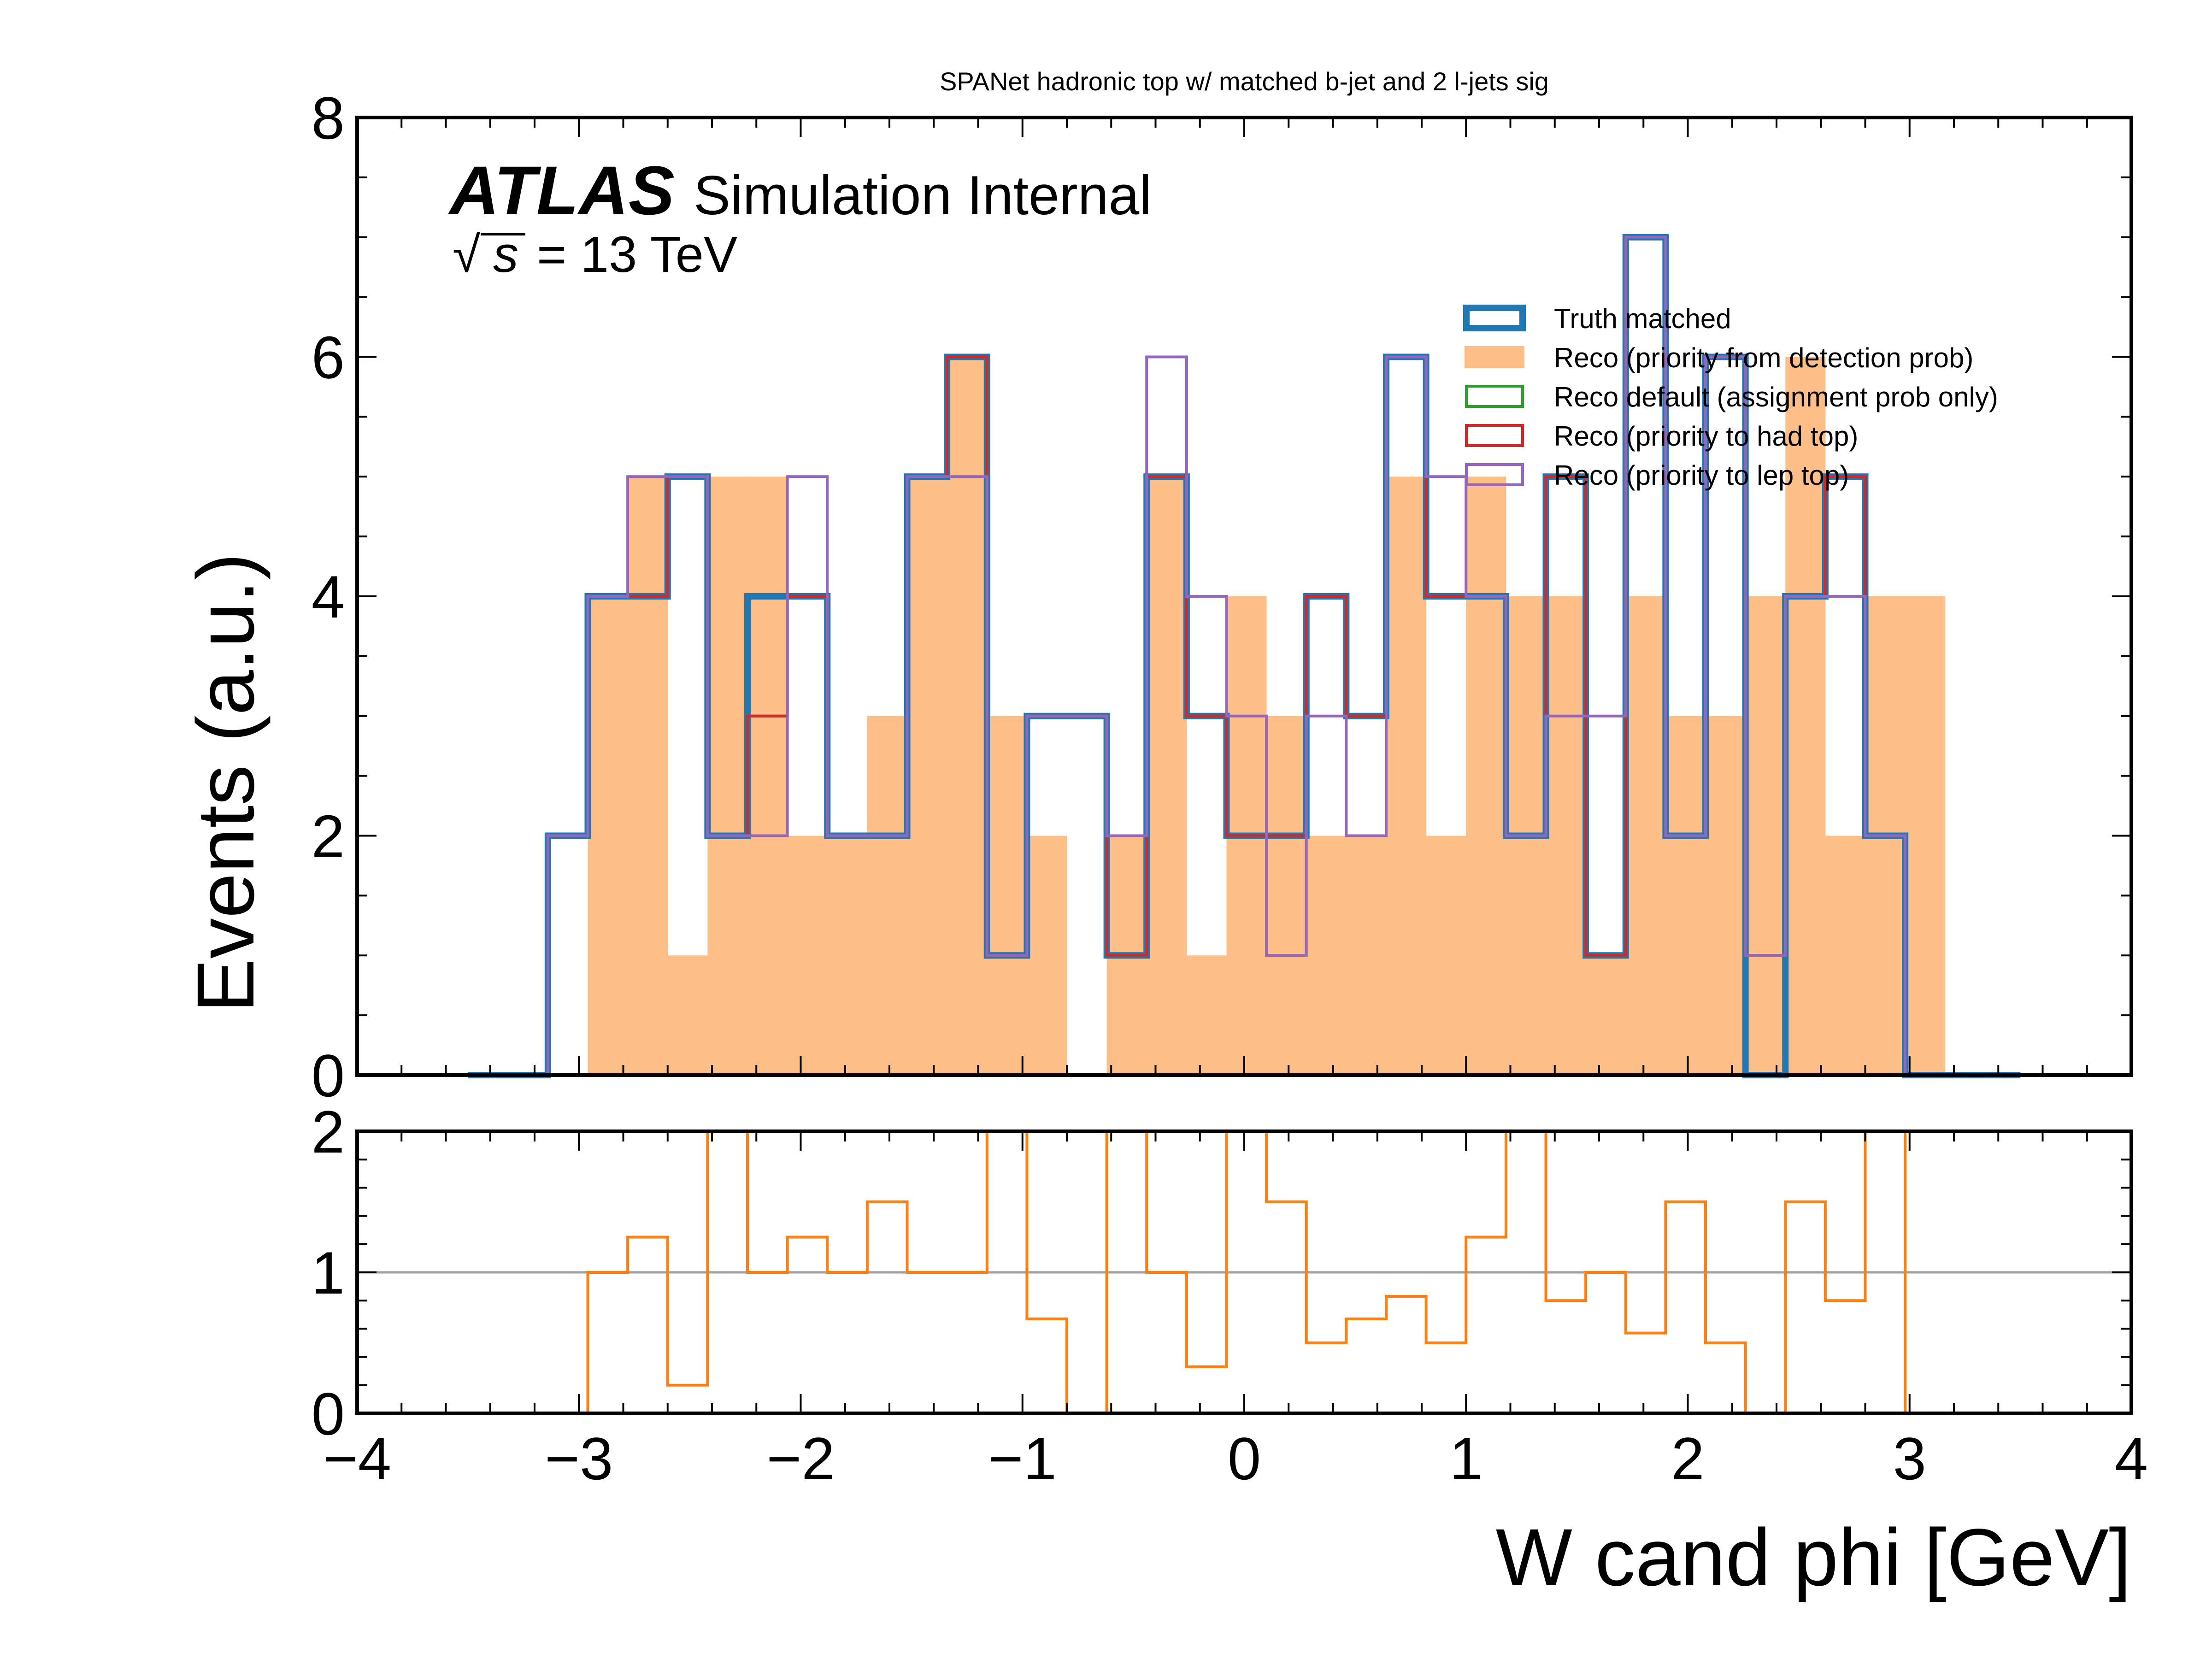  Describe the element at coordinates (1909, 1458) in the screenshot. I see `x-tick-label: 3` at that location.